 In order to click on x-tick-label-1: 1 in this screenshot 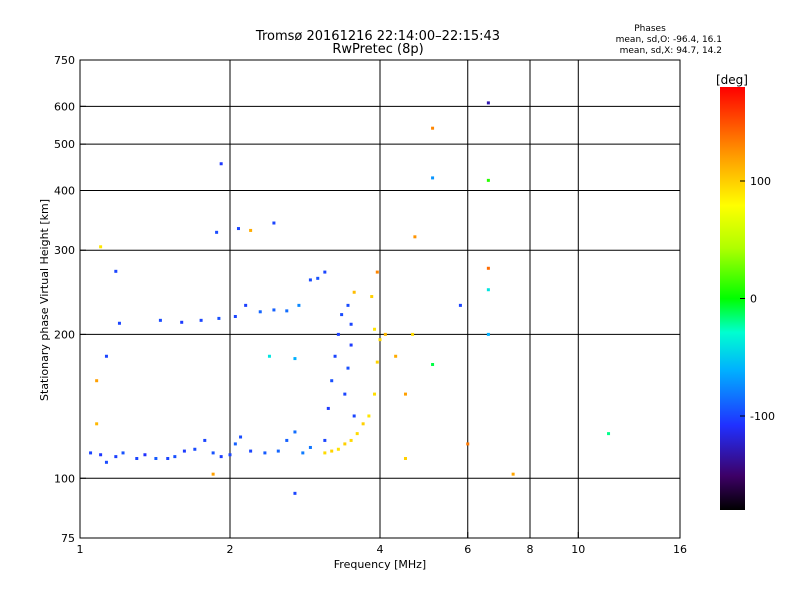, I will do `click(80, 549)`.